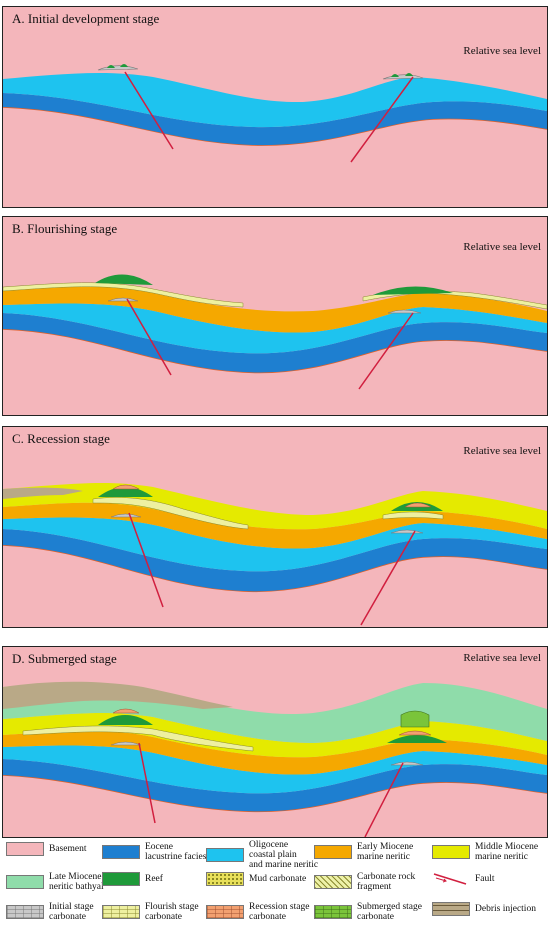  Describe the element at coordinates (507, 852) in the screenshot. I see `legend-label: Middle Miocene marine neritic` at that location.